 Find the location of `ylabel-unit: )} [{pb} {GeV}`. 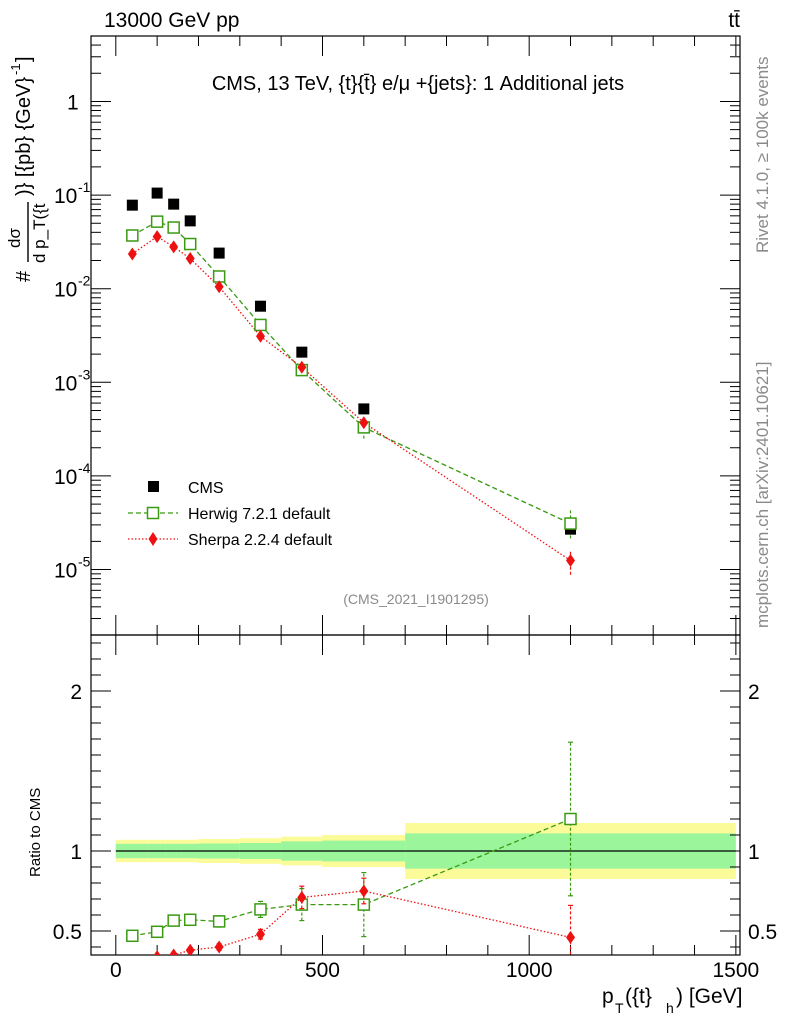

ylabel-unit: )} [{pb} {GeV} is located at coordinates (24, 136).